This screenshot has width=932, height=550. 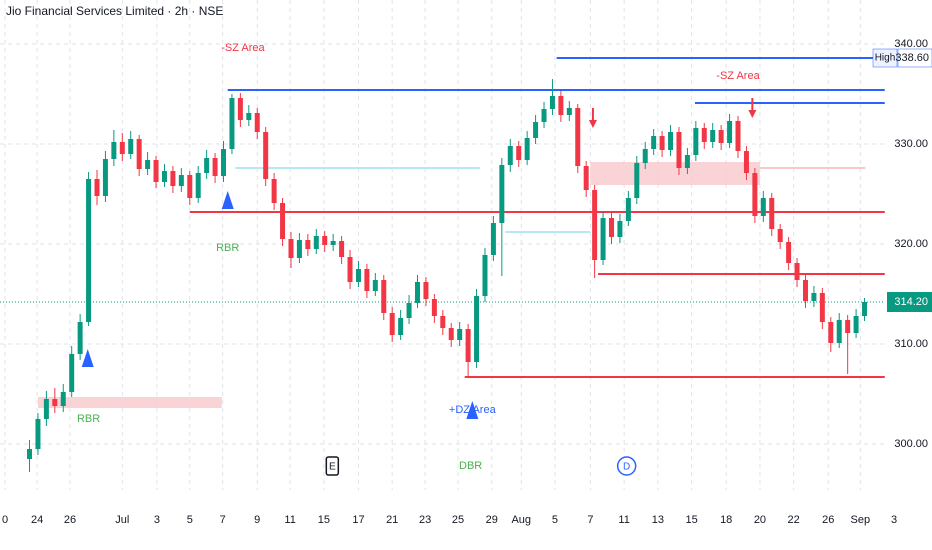 What do you see at coordinates (658, 520) in the screenshot?
I see `x-tick-label: 13` at bounding box center [658, 520].